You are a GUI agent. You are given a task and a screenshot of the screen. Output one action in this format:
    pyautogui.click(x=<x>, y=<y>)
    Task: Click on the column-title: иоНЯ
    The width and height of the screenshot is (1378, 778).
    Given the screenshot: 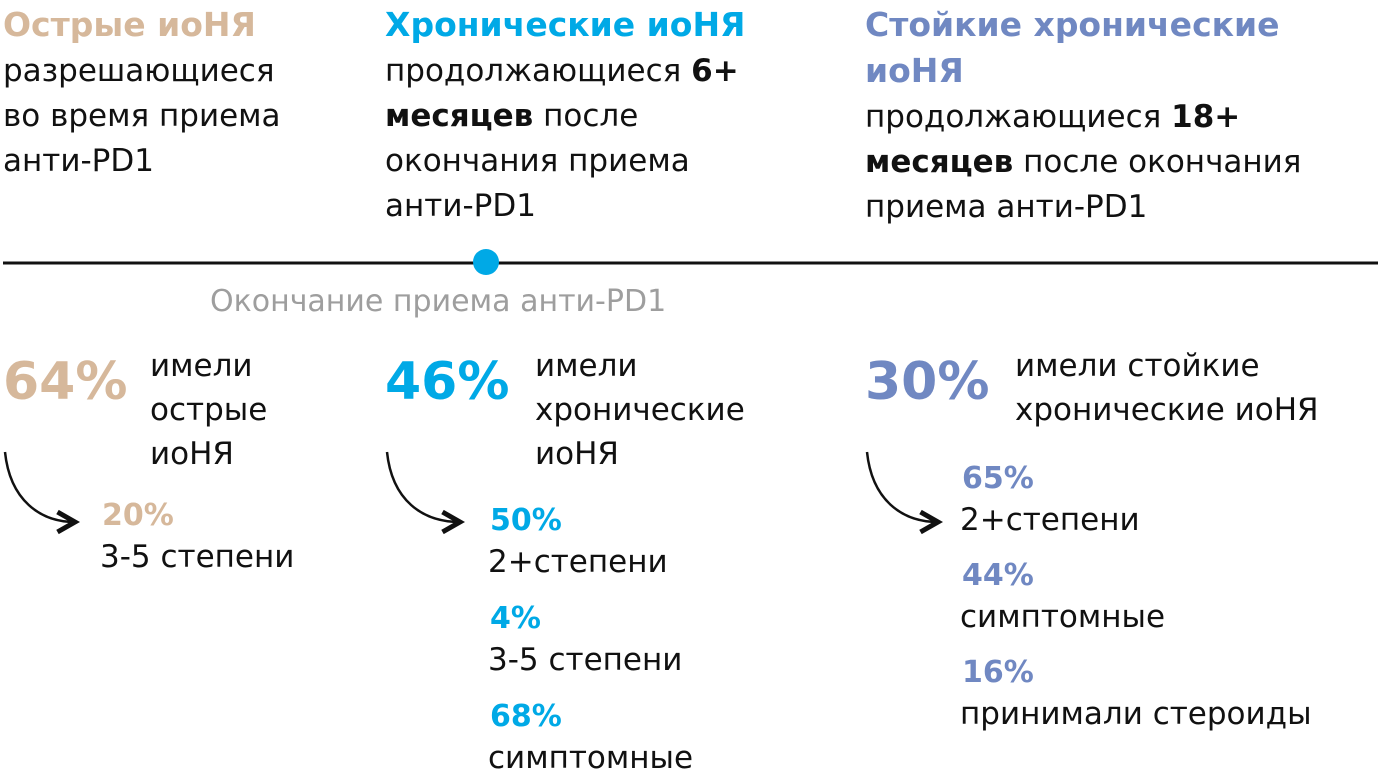 What is the action you would take?
    pyautogui.click(x=914, y=70)
    